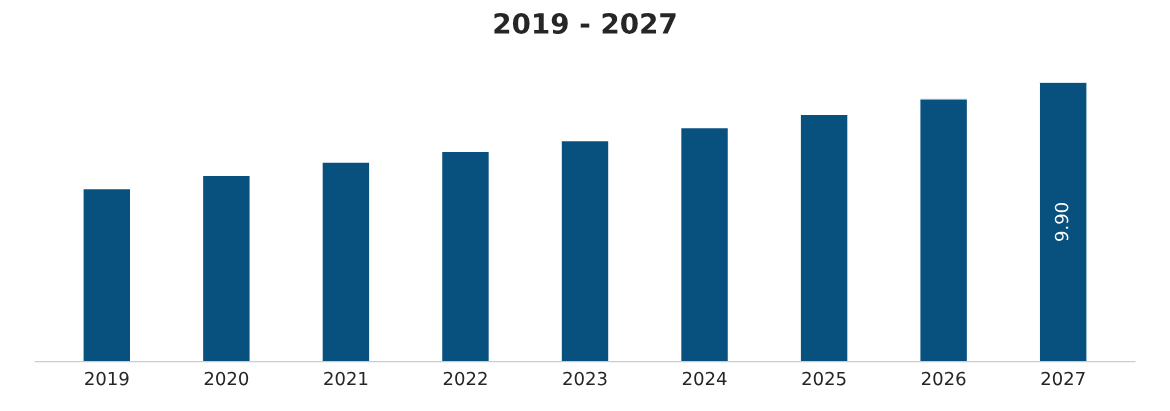 This screenshot has height=411, width=1170. What do you see at coordinates (943, 378) in the screenshot?
I see `x-tick-label: 2026` at bounding box center [943, 378].